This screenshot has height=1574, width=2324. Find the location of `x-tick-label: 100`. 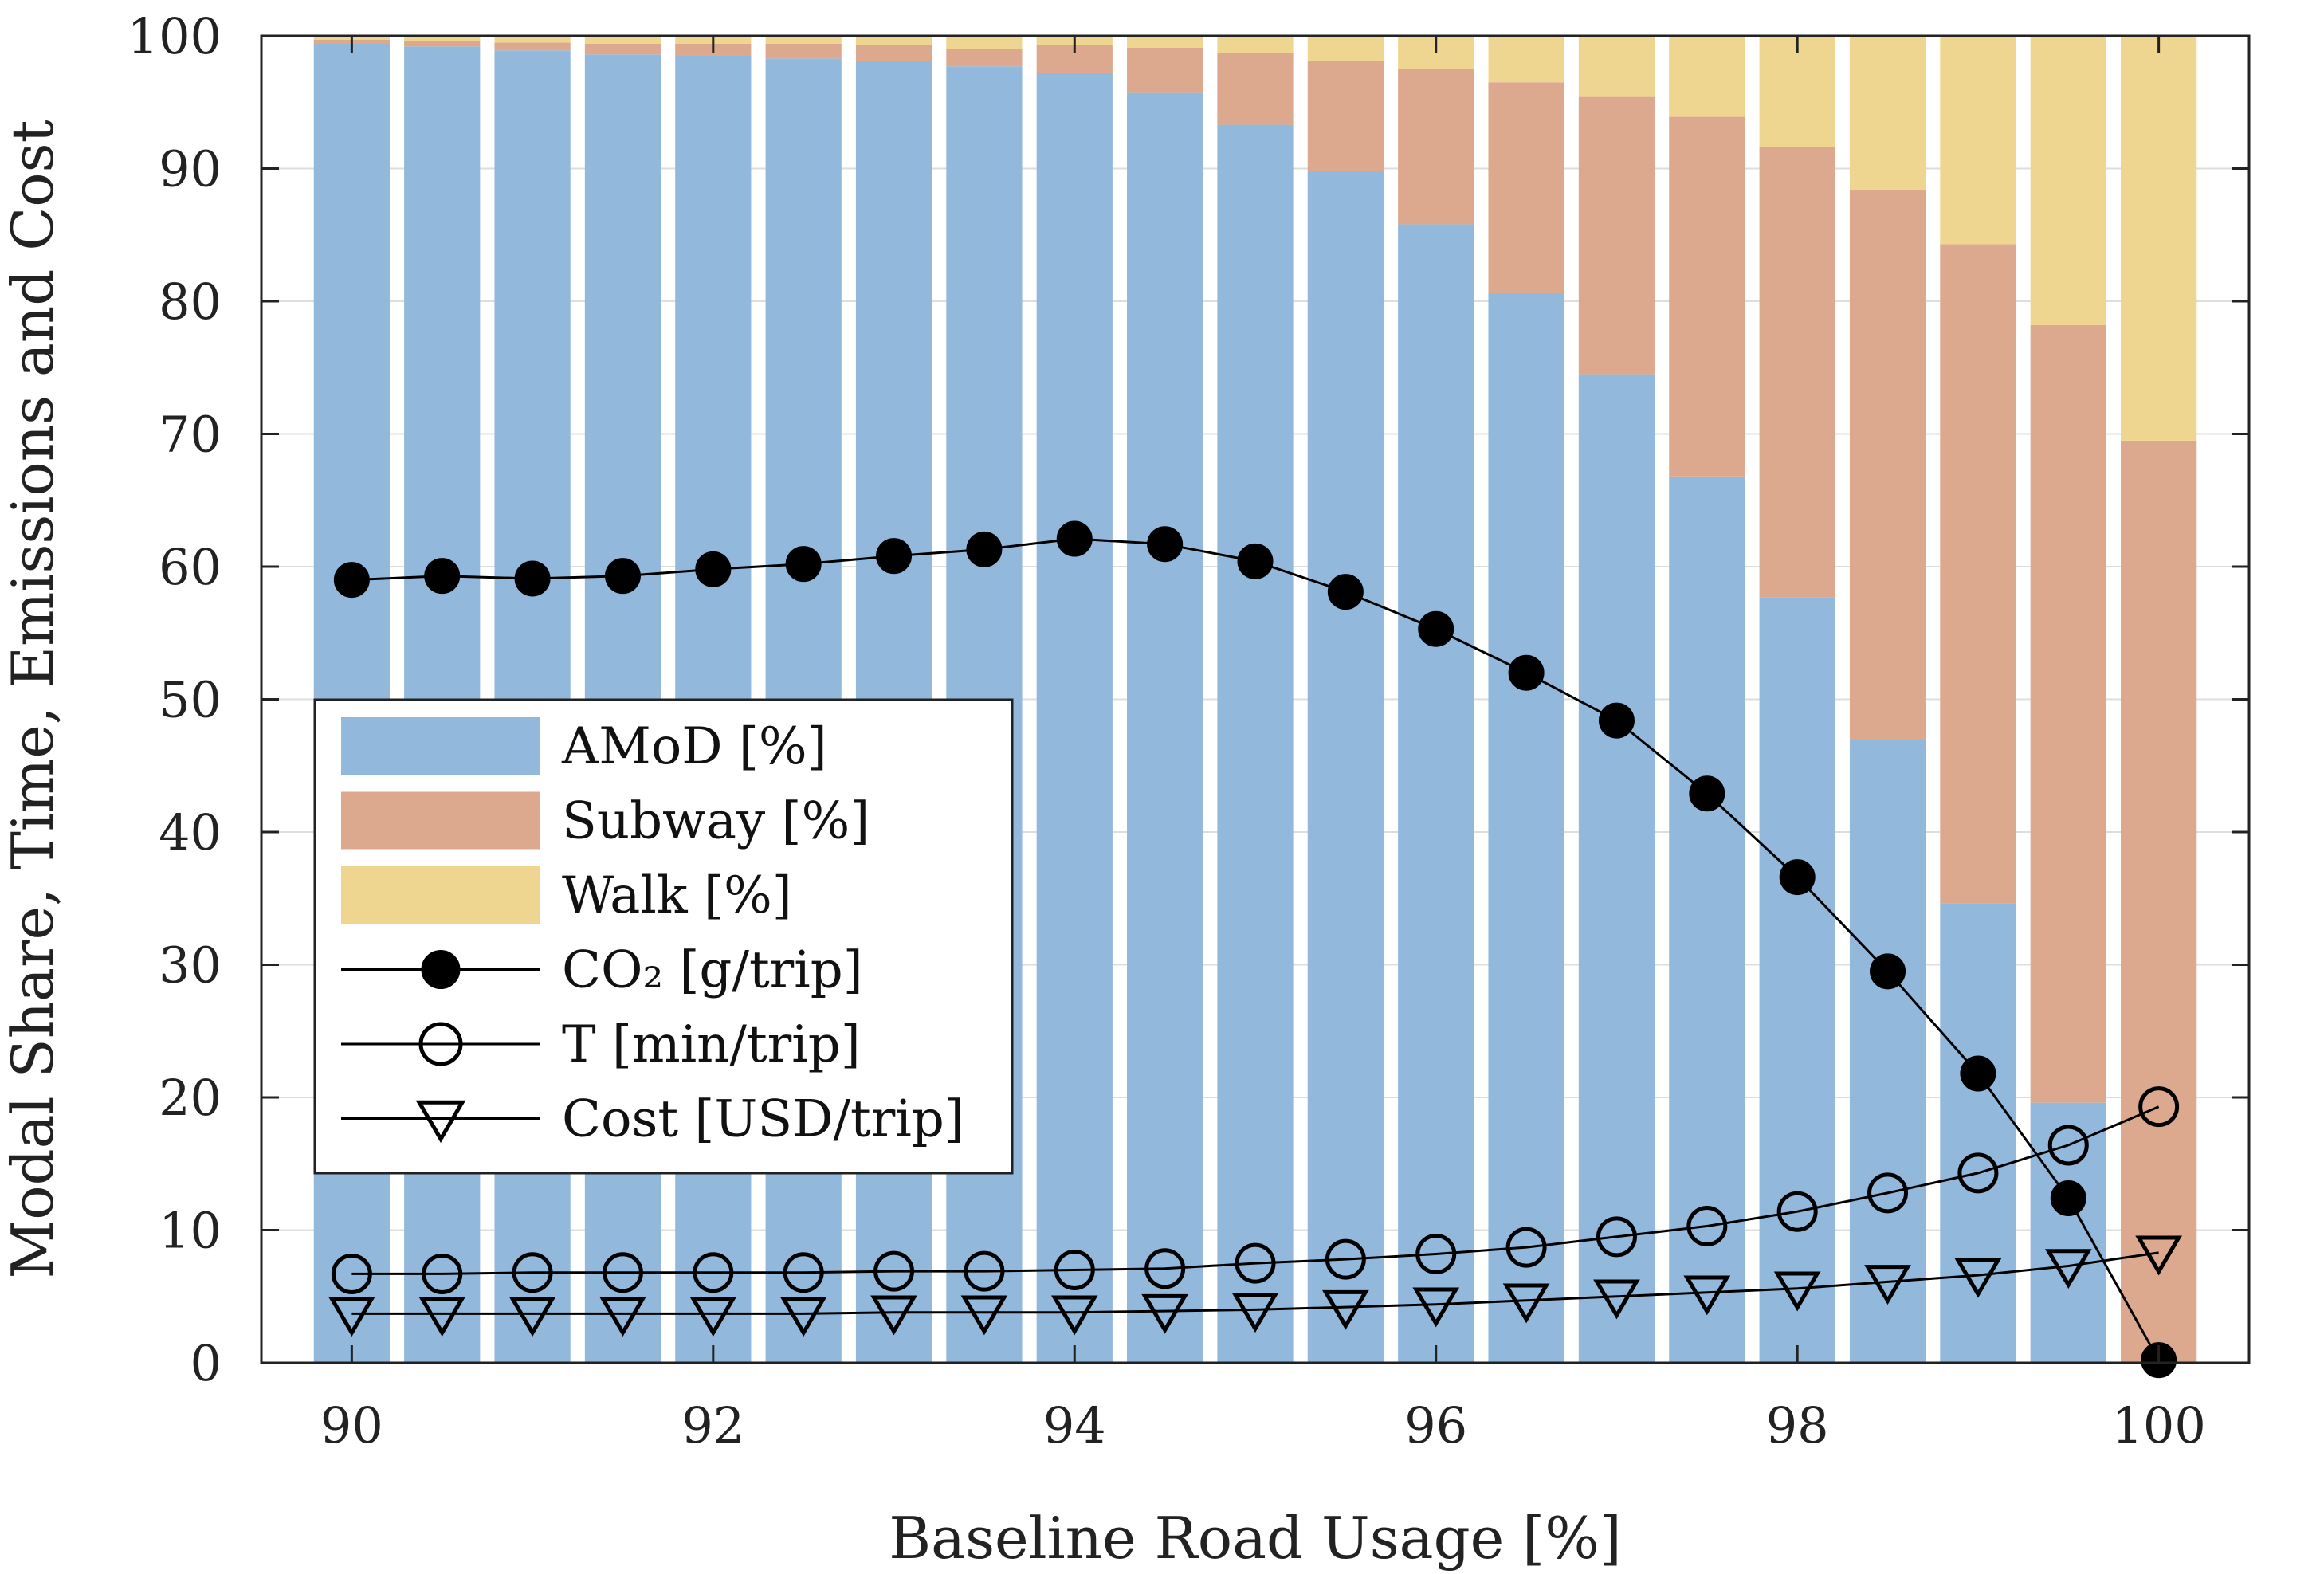

x-tick-label: 100 is located at coordinates (2158, 1425).